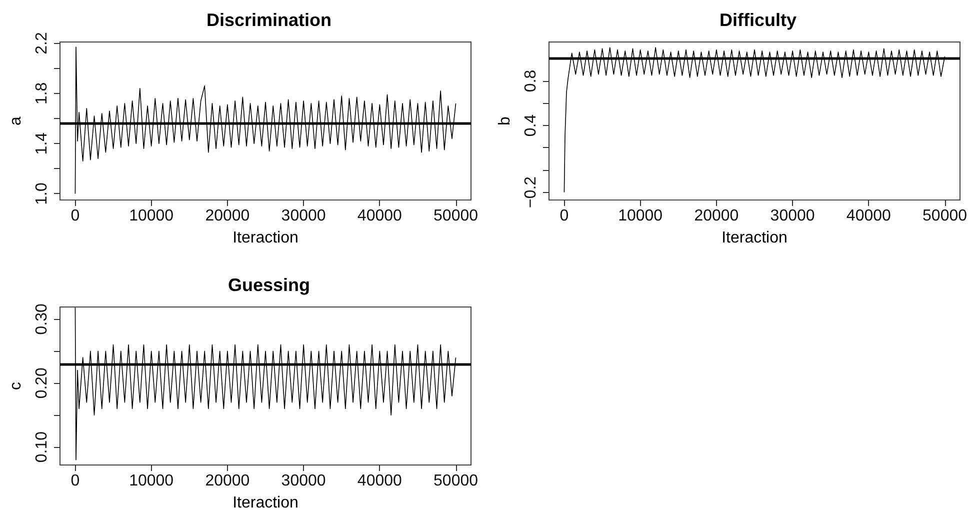 The image size is (977, 522). Describe the element at coordinates (758, 20) in the screenshot. I see `chart-title: Difficulty` at that location.